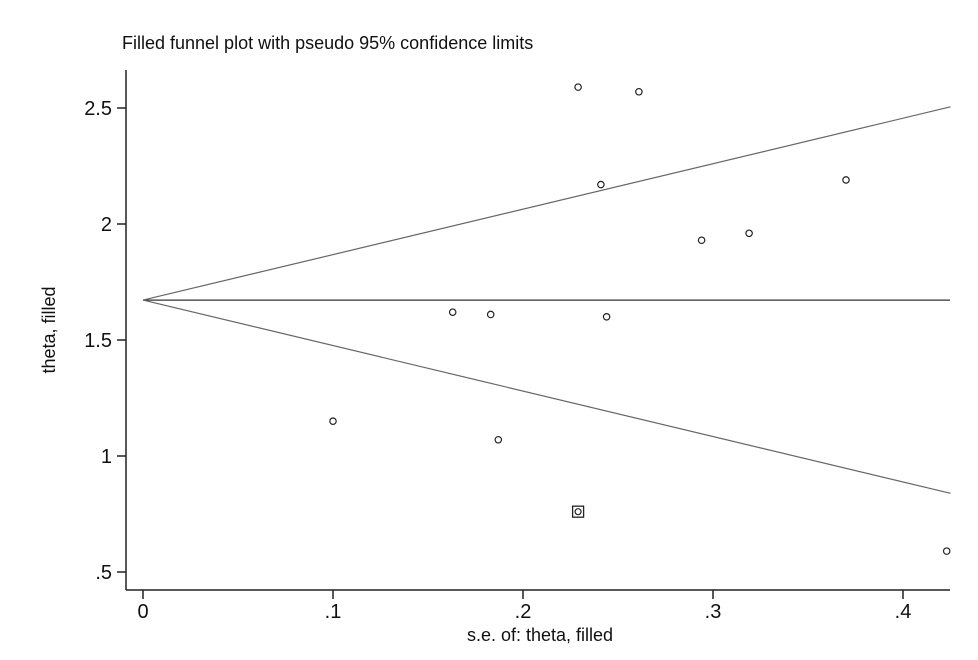 The image size is (978, 660). Describe the element at coordinates (142, 612) in the screenshot. I see `x-tick-label: 0` at that location.